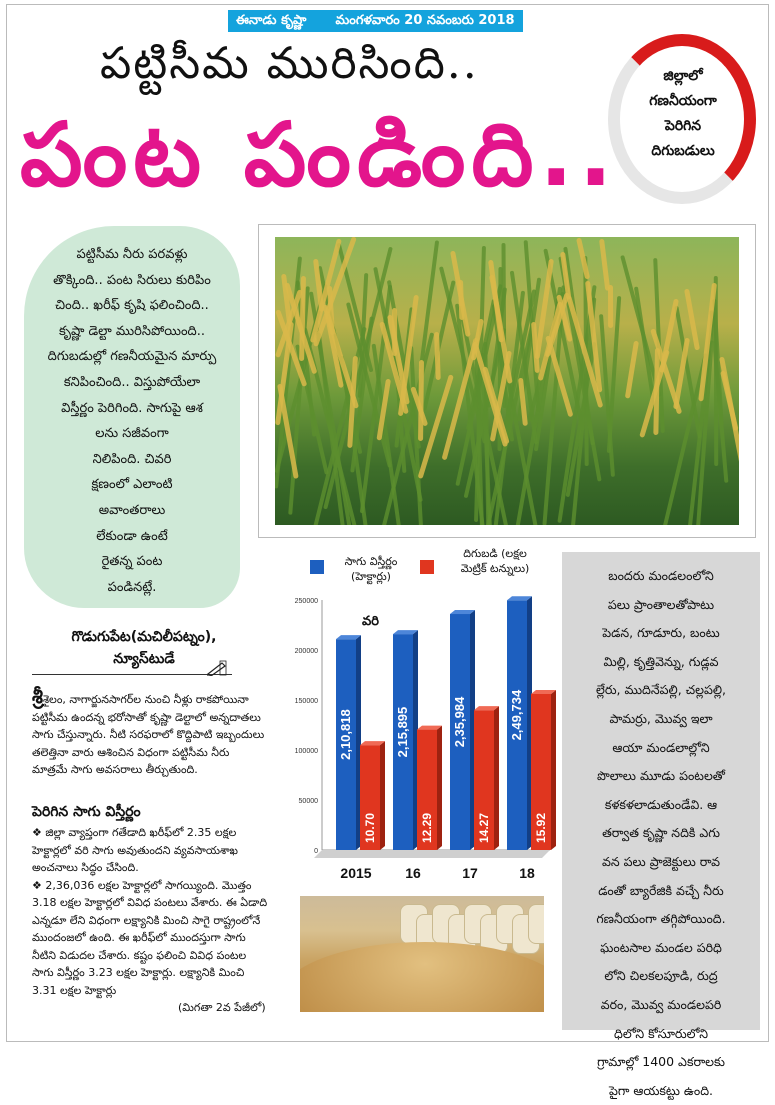  Describe the element at coordinates (661, 604) in the screenshot. I see `sidebar-line: పలు ప్రాంతాలతోపాటు` at that location.